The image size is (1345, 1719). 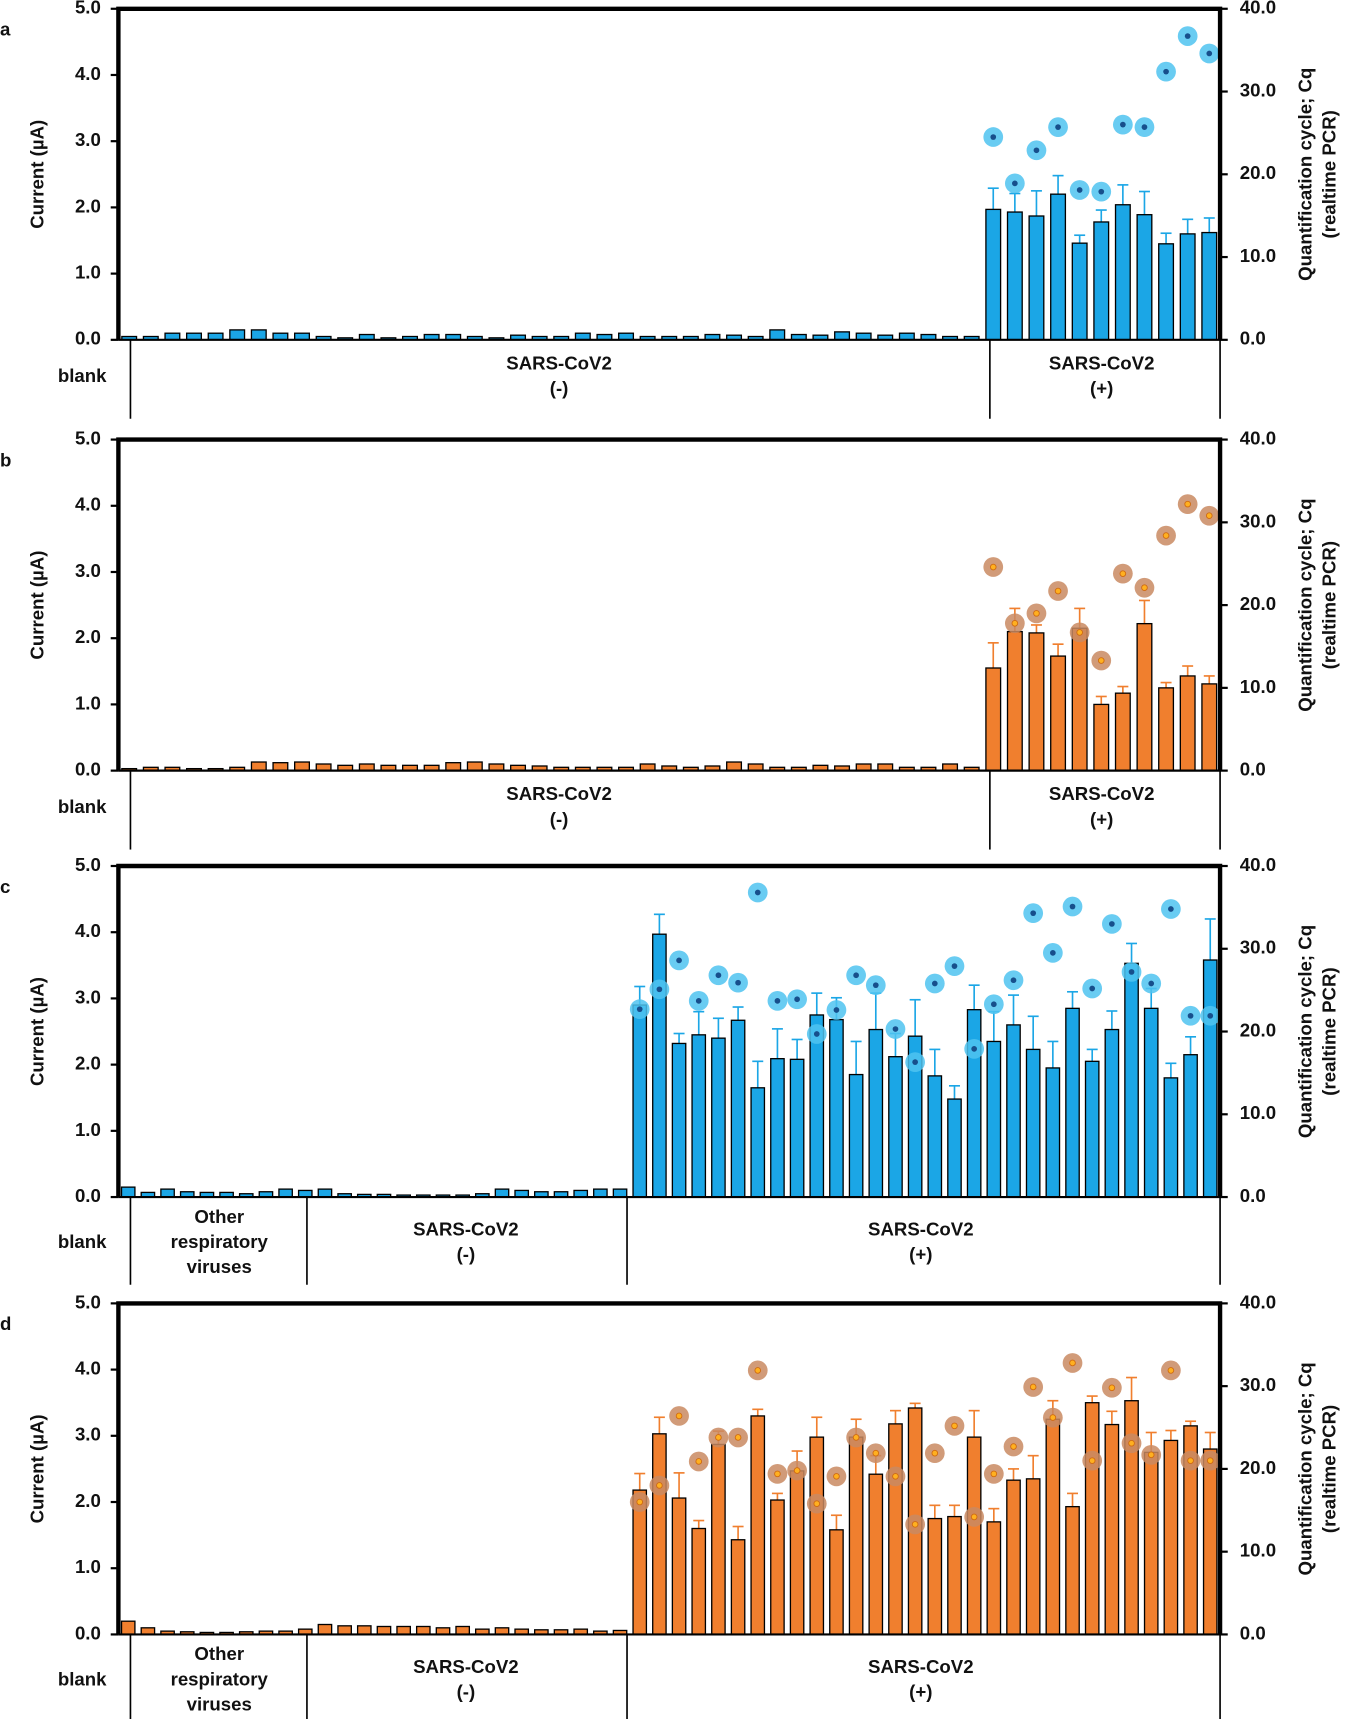 What do you see at coordinates (1305, 605) in the screenshot?
I see `y2-axis-title: Quantification cycle; Cq` at bounding box center [1305, 605].